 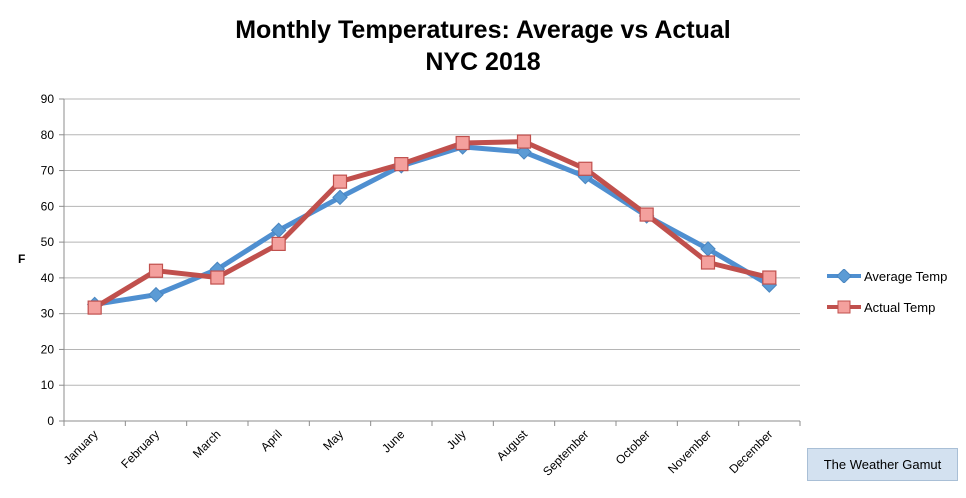 I want to click on legend-label-average: Average Temp, so click(x=906, y=276).